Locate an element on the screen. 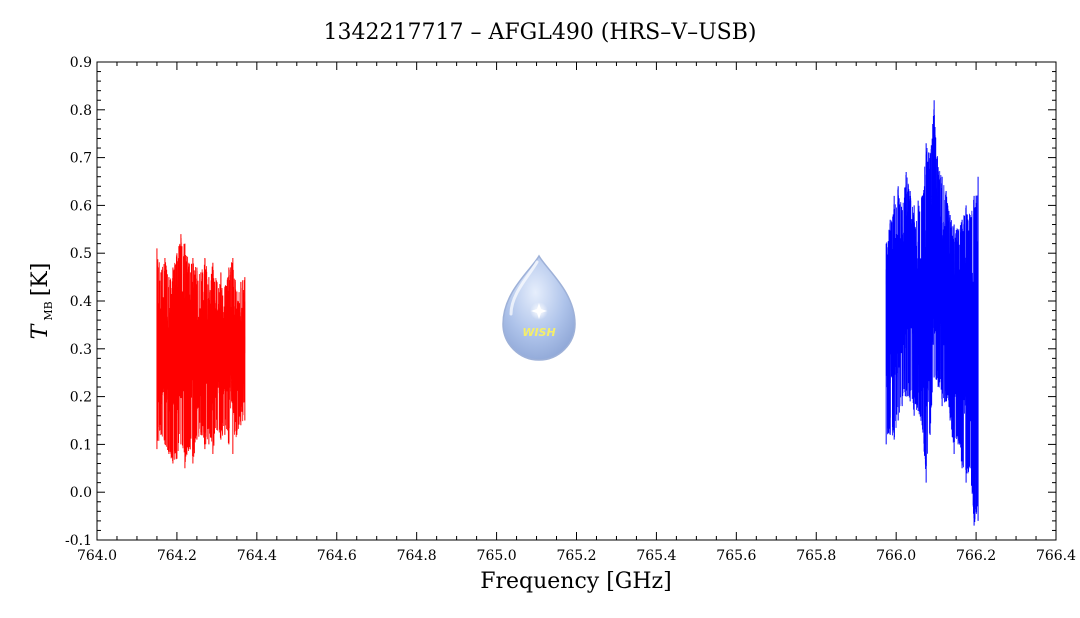  x-tick-label: 765.4 is located at coordinates (656, 556).